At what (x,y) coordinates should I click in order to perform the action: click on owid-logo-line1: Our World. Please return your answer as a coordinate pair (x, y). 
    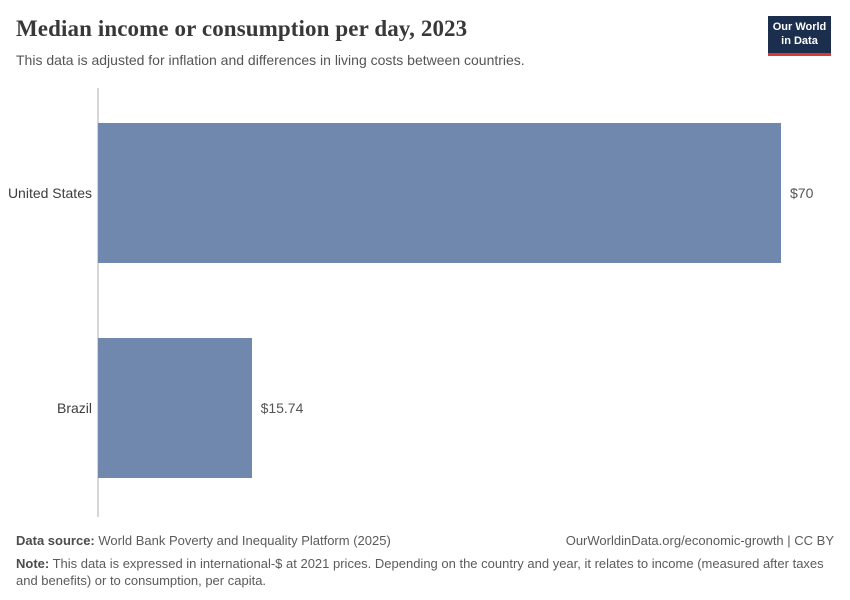
    Looking at the image, I should click on (799, 27).